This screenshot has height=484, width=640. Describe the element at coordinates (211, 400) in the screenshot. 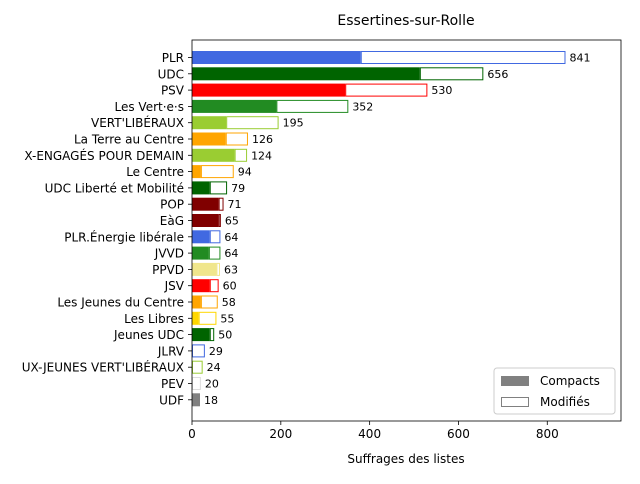

I see `bar-value-label: 18` at that location.